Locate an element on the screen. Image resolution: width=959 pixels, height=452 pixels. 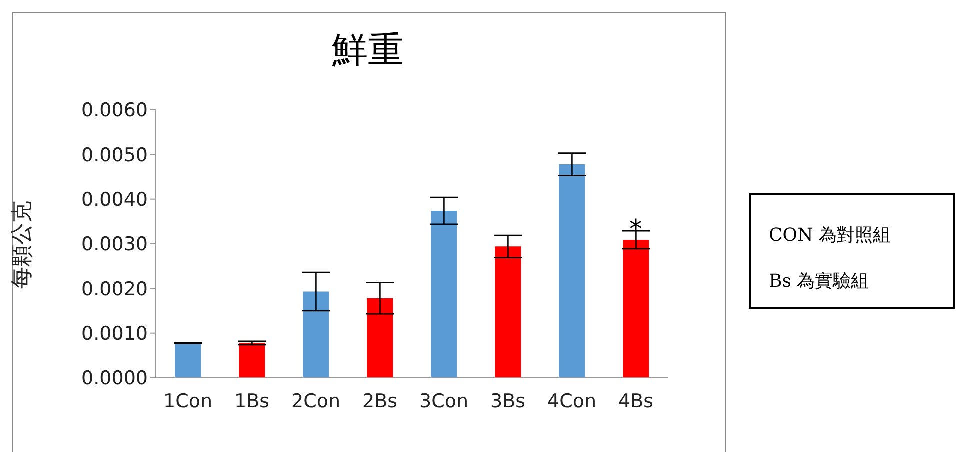
y-tick-label: 0.0030 is located at coordinates (115, 245).